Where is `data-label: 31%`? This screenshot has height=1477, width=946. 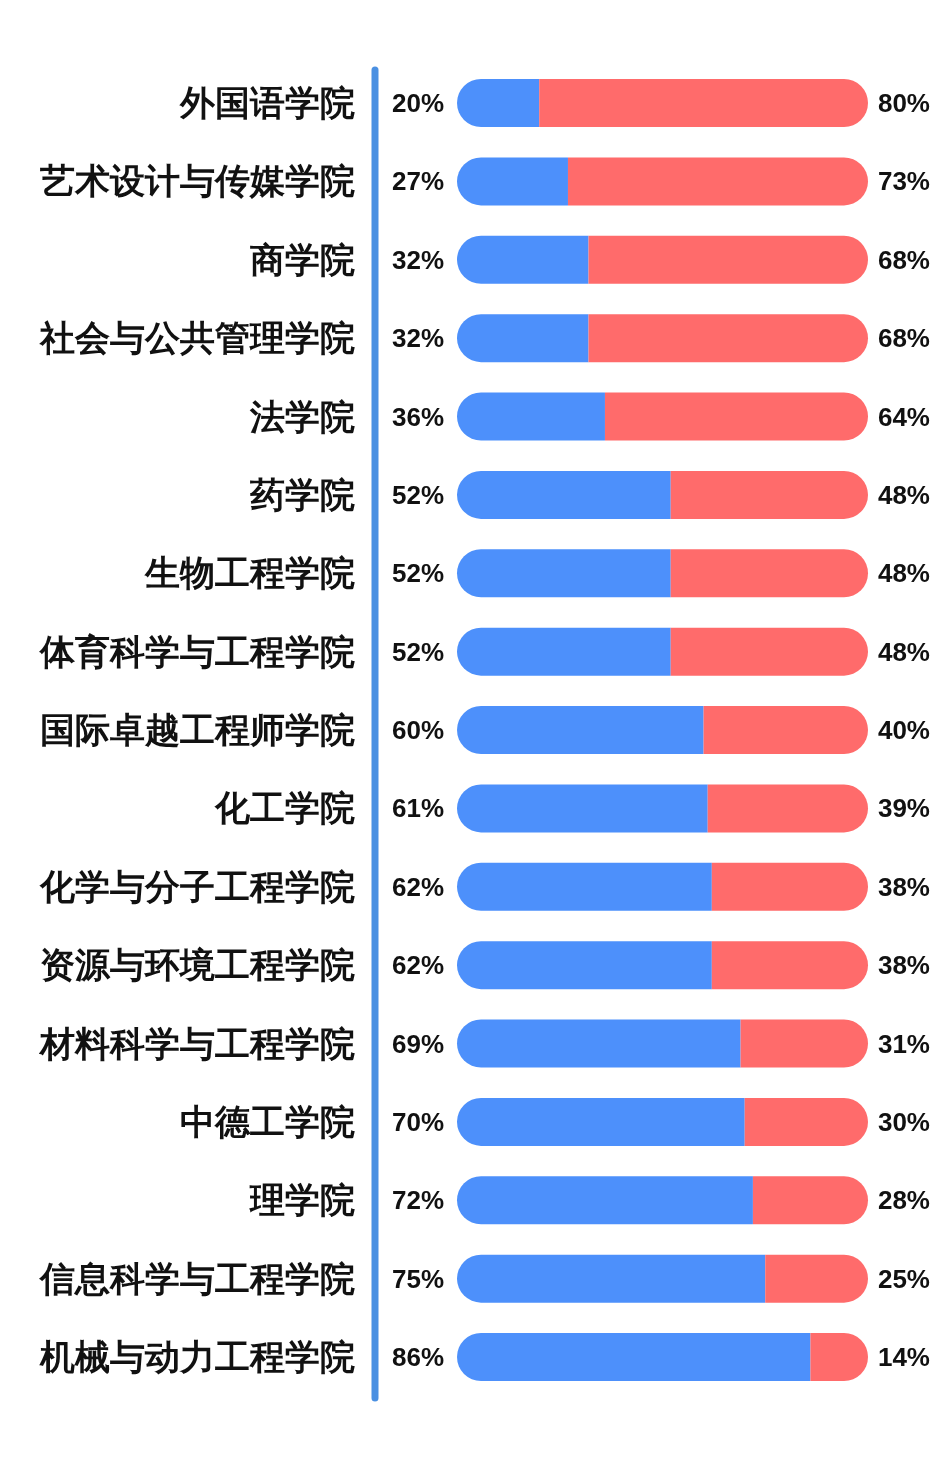
data-label: 31% is located at coordinates (903, 1043).